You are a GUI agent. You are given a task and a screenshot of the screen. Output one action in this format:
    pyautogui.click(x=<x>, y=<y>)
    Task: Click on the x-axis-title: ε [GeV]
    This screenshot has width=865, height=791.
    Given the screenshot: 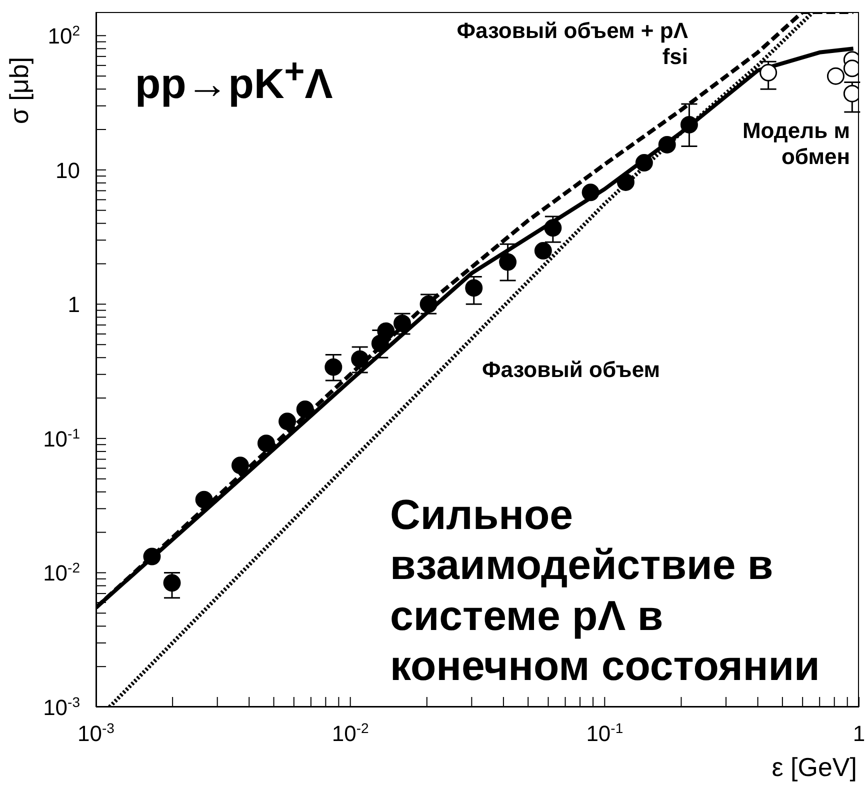 What is the action you would take?
    pyautogui.click(x=814, y=767)
    